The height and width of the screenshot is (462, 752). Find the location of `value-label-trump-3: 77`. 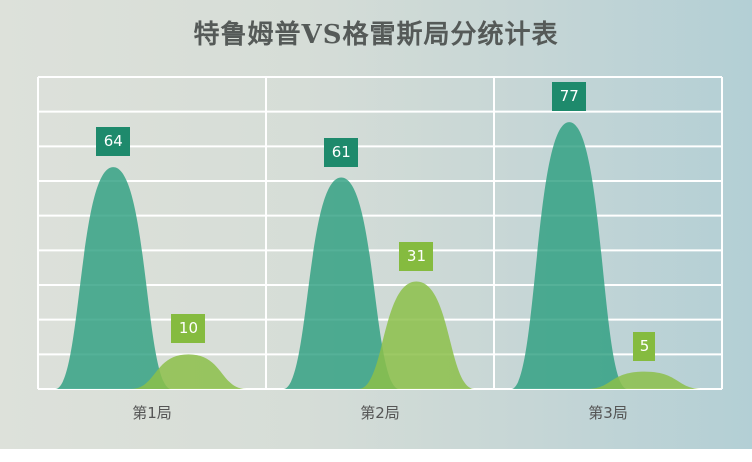

value-label-trump-3: 77 is located at coordinates (569, 97).